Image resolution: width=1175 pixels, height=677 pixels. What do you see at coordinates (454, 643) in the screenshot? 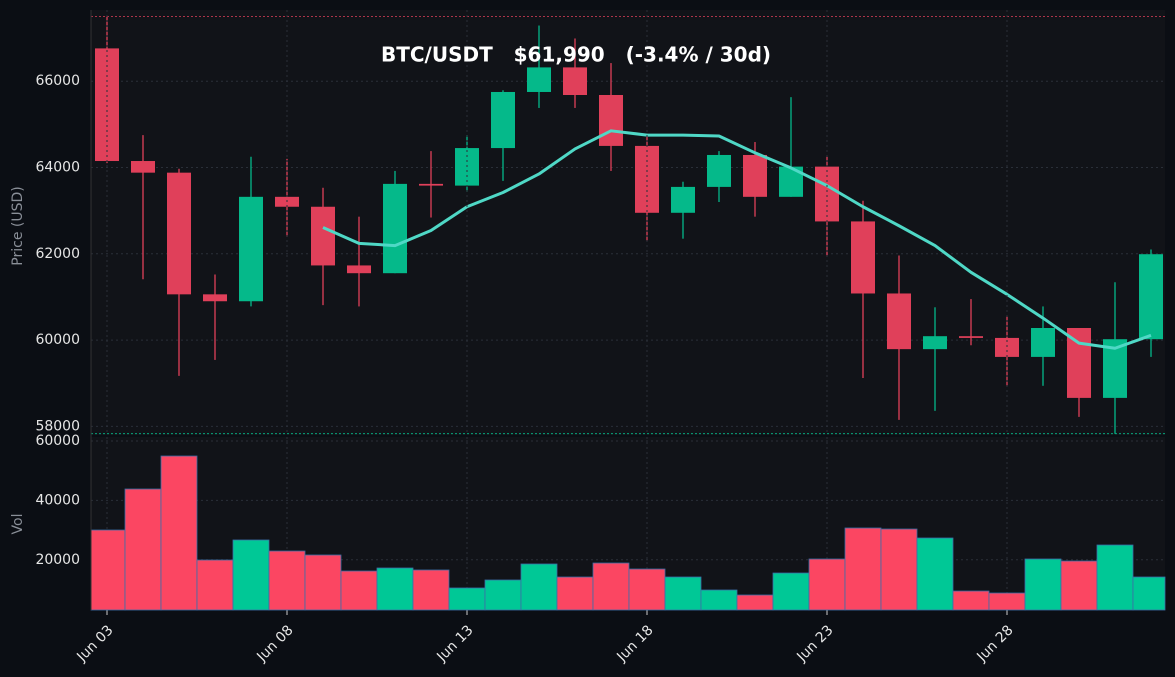
I see `x-tick-label: Jun 13` at bounding box center [454, 643].